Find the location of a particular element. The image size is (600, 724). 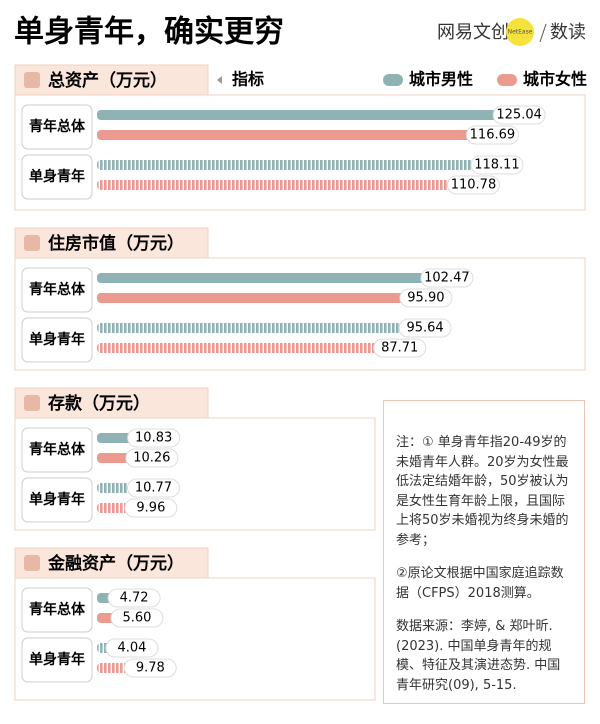

section-title: 住房市值（万元） is located at coordinates (116, 243).